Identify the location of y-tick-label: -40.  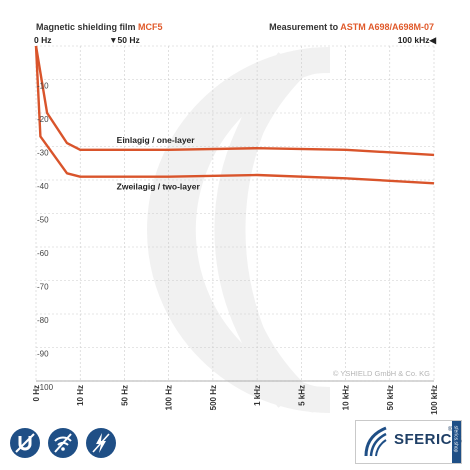
(43, 186).